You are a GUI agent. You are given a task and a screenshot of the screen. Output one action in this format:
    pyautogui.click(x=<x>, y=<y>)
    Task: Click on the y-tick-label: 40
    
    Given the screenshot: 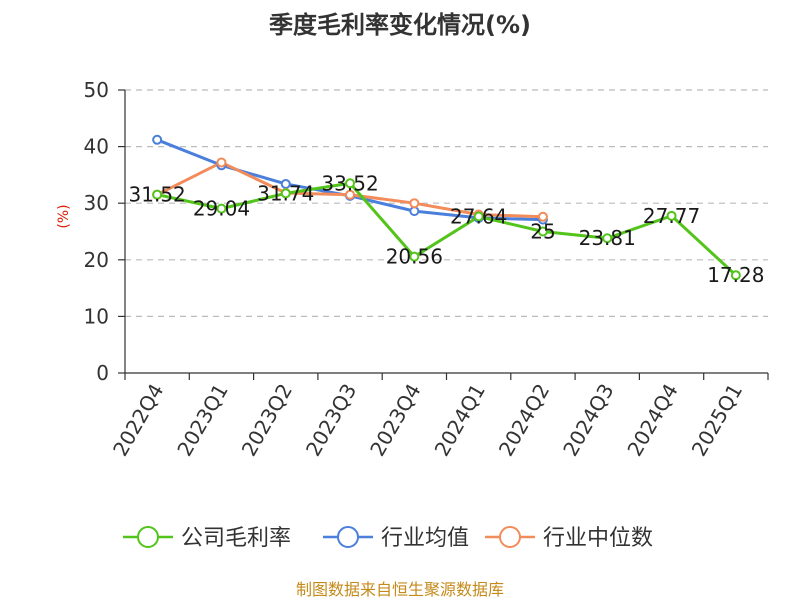 What is the action you would take?
    pyautogui.click(x=96, y=147)
    